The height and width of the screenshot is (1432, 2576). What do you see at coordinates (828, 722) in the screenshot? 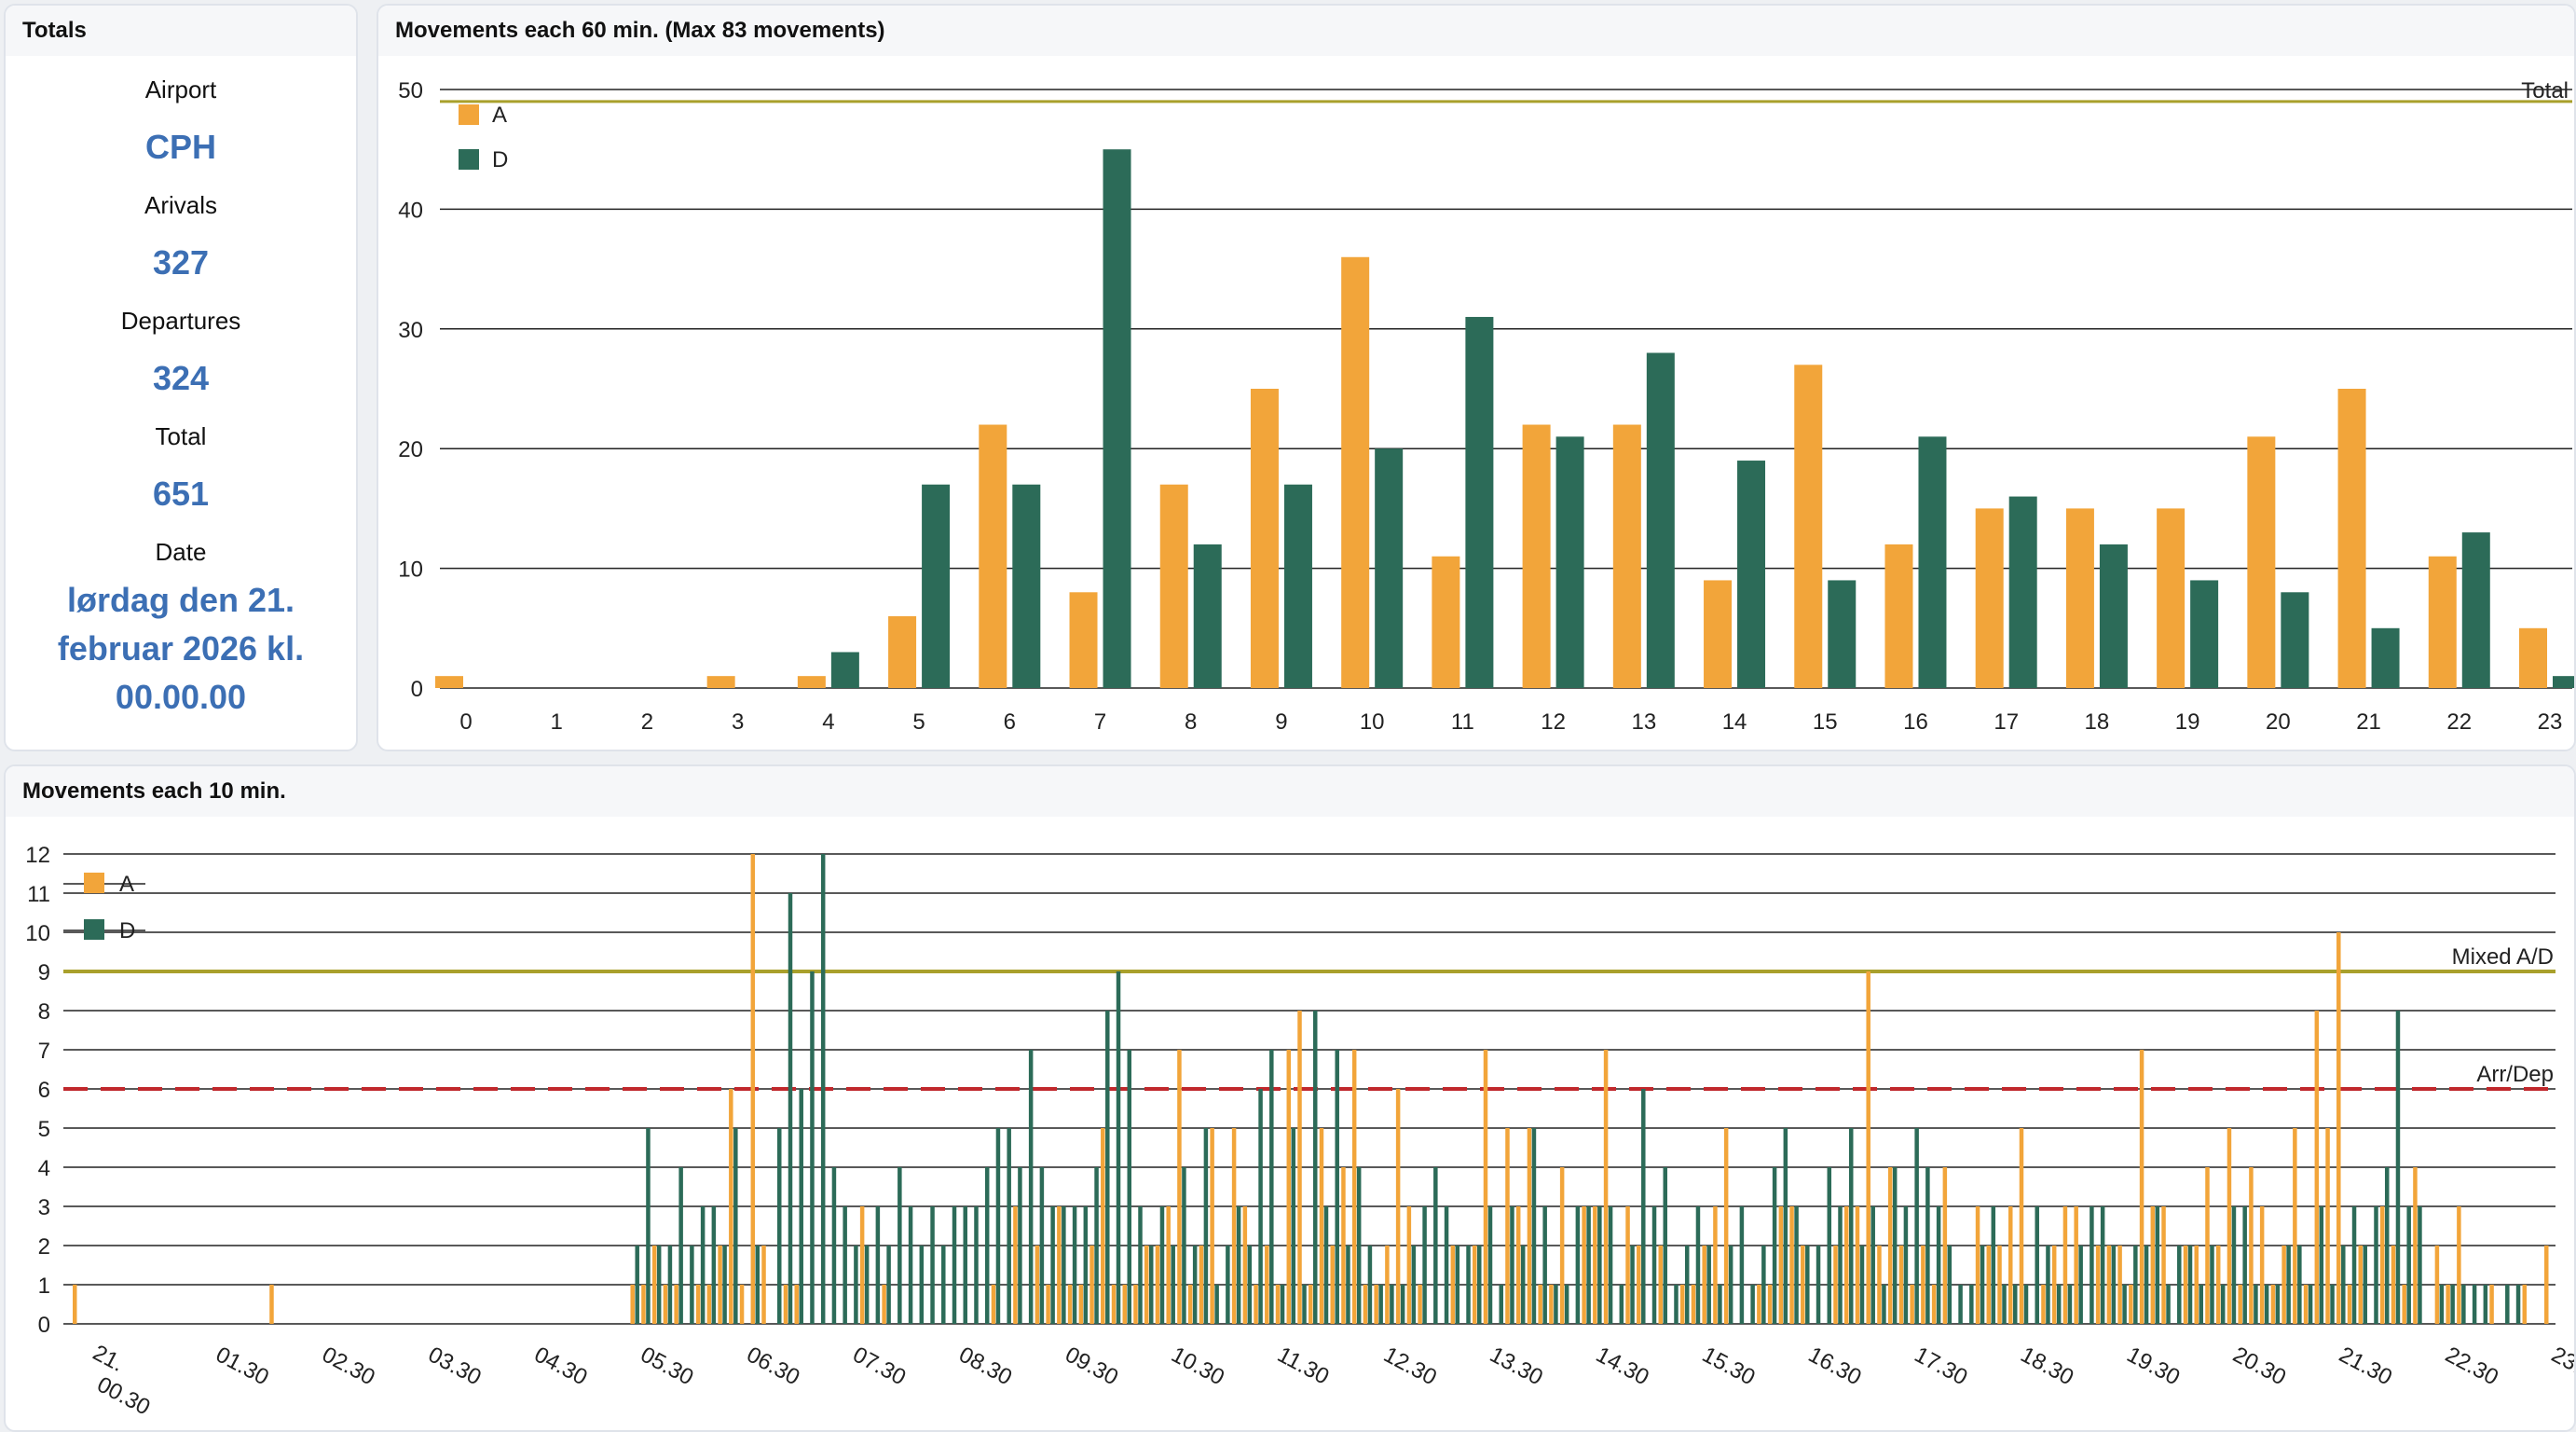
I see `x-tick-label: 4` at bounding box center [828, 722].